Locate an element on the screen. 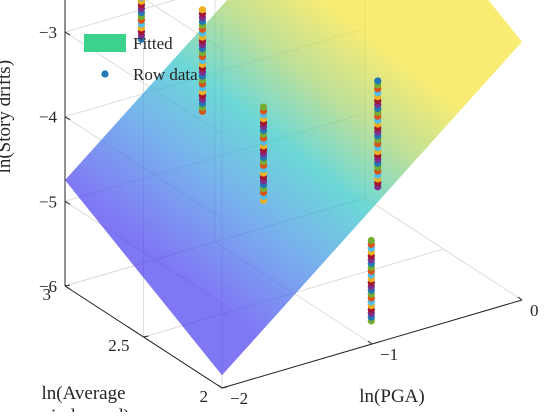  legend-layer: Fitted Row data is located at coordinates (141, 59).